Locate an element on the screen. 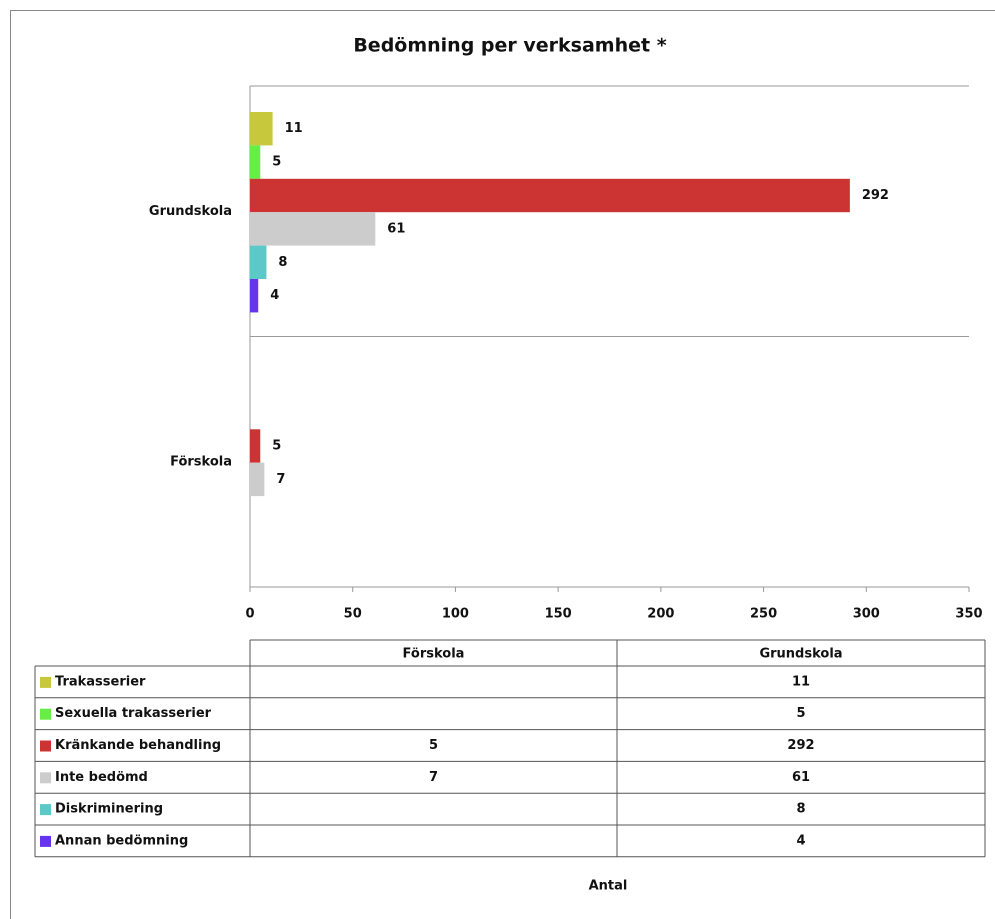 The width and height of the screenshot is (995, 919). table-value: 292 is located at coordinates (800, 745).